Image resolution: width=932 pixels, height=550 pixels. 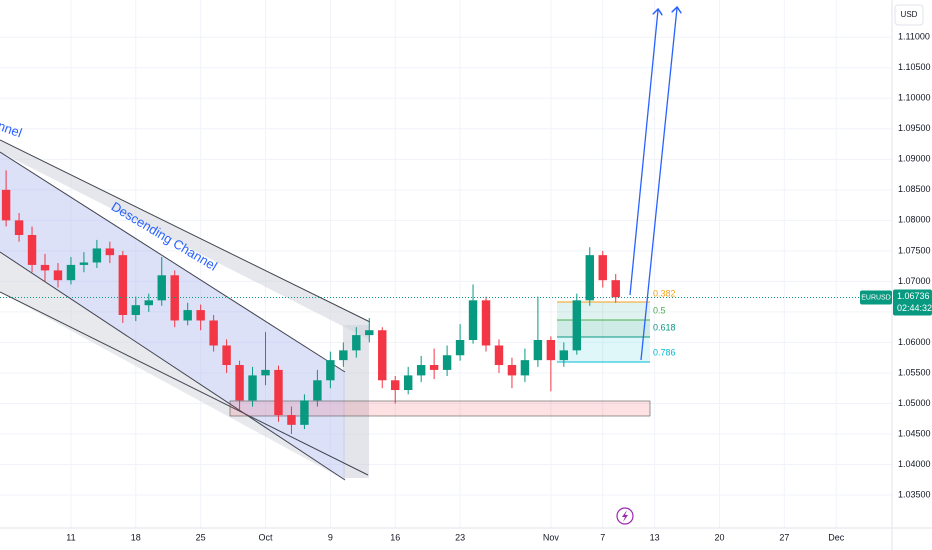 What do you see at coordinates (664, 293) in the screenshot?
I see `fib-label: 0.382` at bounding box center [664, 293].